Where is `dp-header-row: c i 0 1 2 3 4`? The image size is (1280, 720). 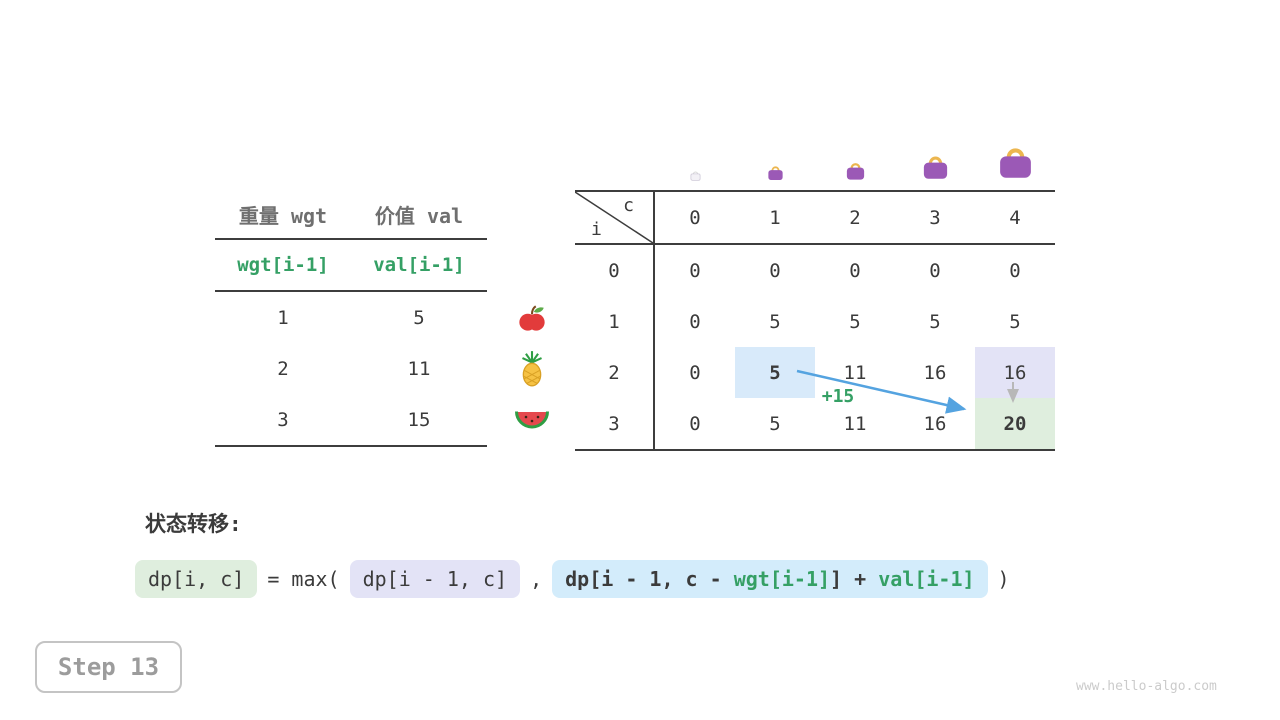
dp-header-row: c i 0 1 2 3 4 is located at coordinates (815, 218).